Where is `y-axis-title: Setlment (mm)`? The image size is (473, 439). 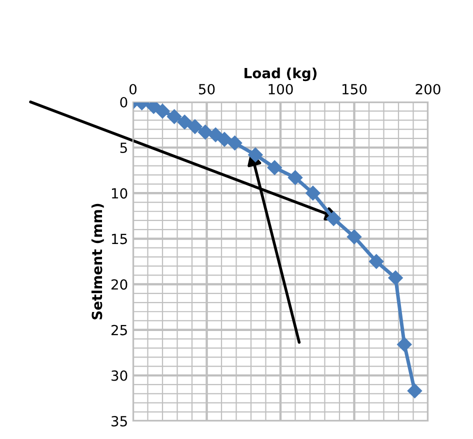
y-axis-title: Setlment (mm) is located at coordinates (97, 262).